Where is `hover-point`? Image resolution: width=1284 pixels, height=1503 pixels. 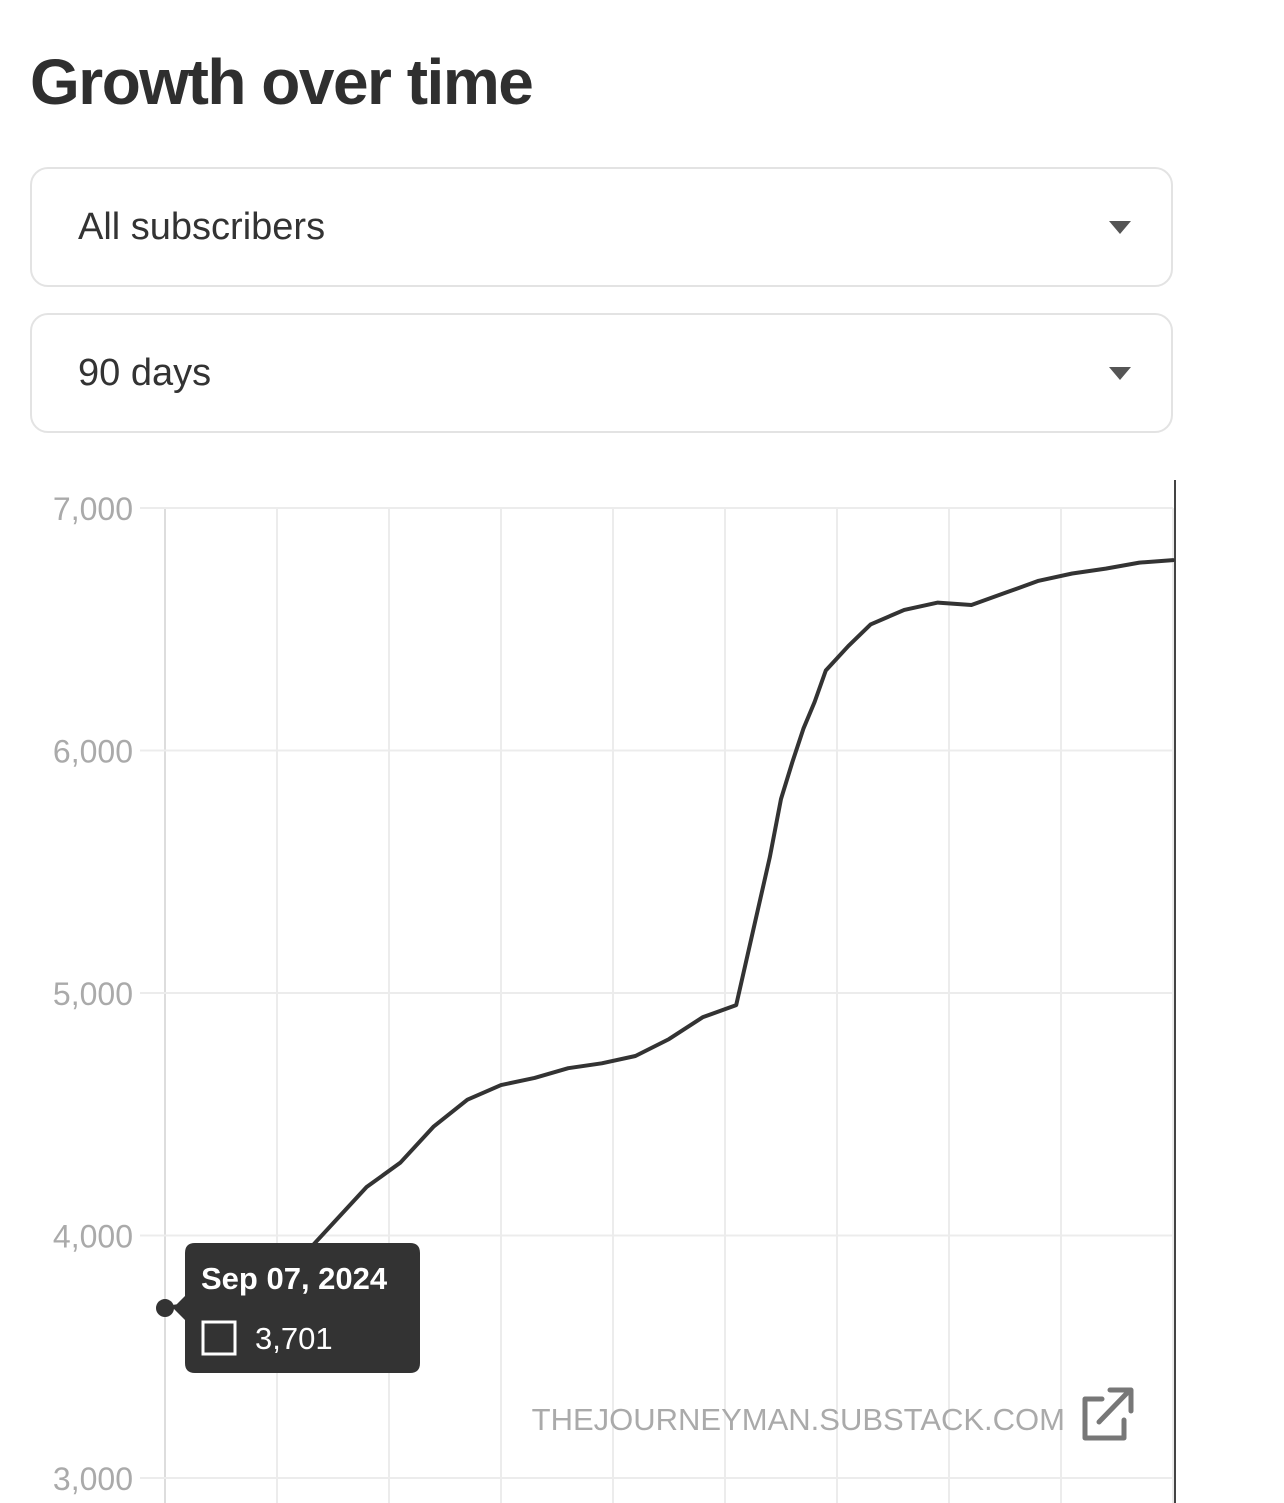
hover-point is located at coordinates (165, 1308).